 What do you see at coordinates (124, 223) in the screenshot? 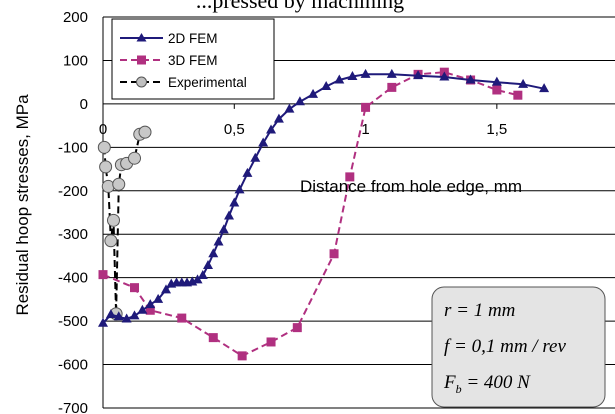
I see `series-experimental` at bounding box center [124, 223].